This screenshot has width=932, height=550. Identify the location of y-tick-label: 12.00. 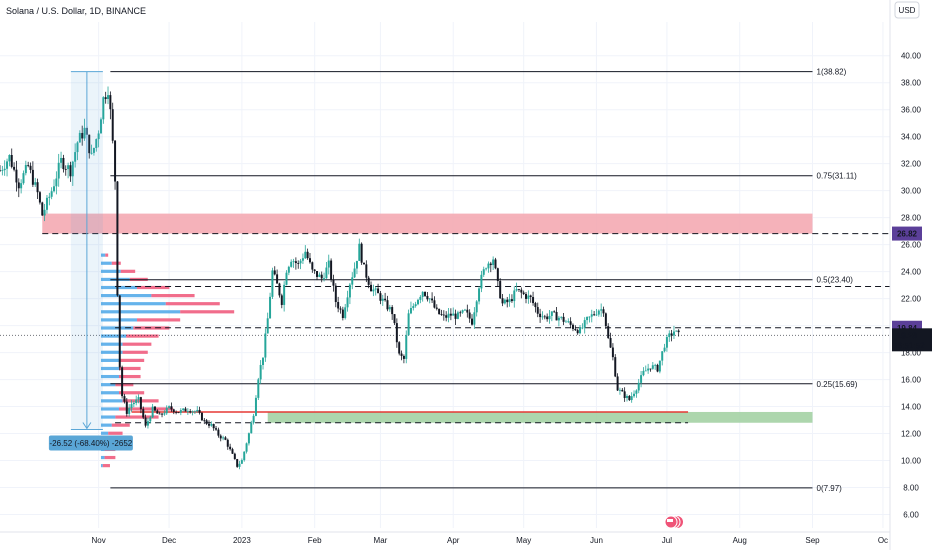
(911, 434).